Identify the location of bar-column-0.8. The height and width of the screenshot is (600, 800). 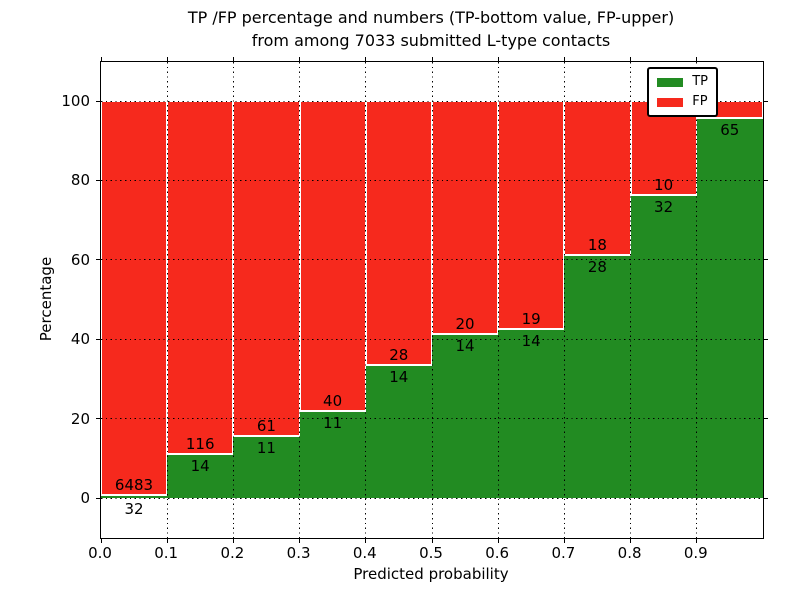
(663, 299).